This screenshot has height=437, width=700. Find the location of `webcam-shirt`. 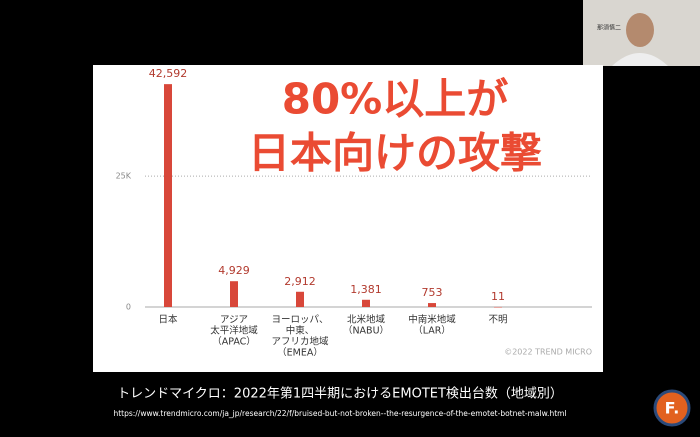

webcam-shirt is located at coordinates (640, 59).